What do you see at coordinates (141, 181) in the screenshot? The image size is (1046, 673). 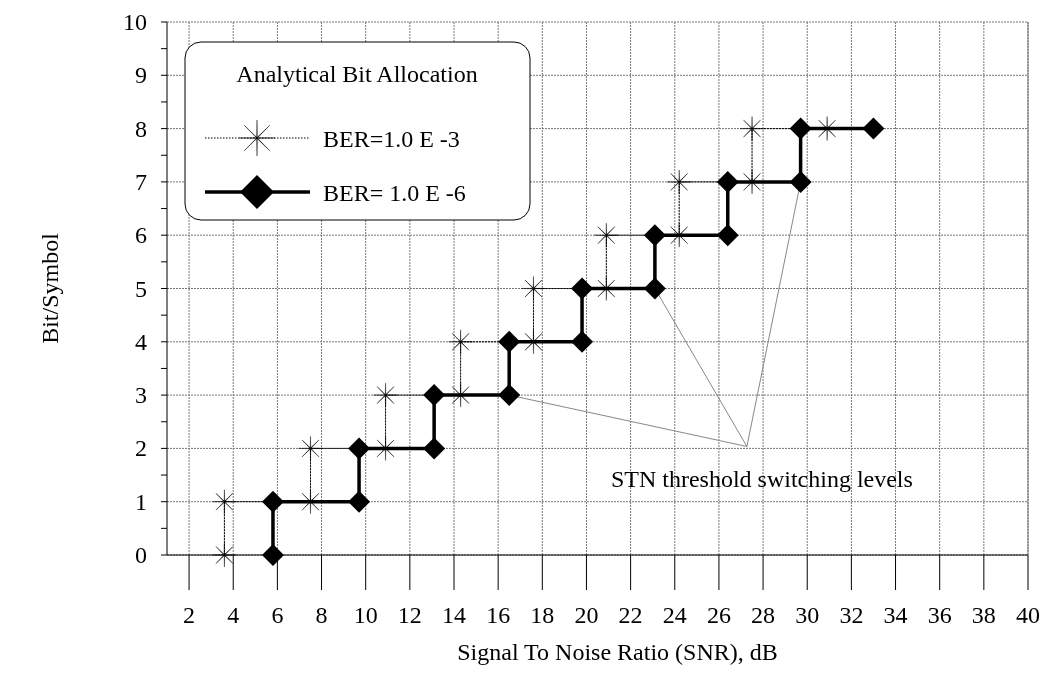 I see `y-tick-label: 7` at bounding box center [141, 181].